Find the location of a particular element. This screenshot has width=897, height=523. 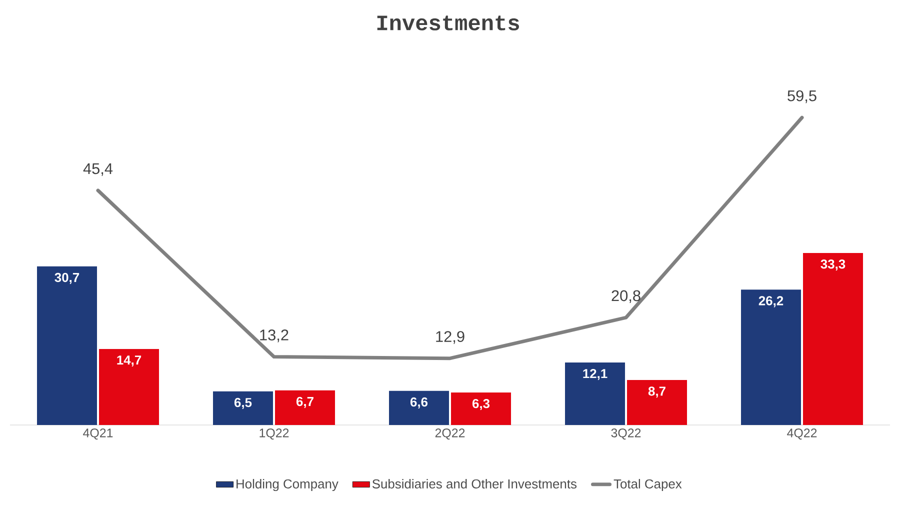

x-tick-label: 3Q22 is located at coordinates (626, 434).